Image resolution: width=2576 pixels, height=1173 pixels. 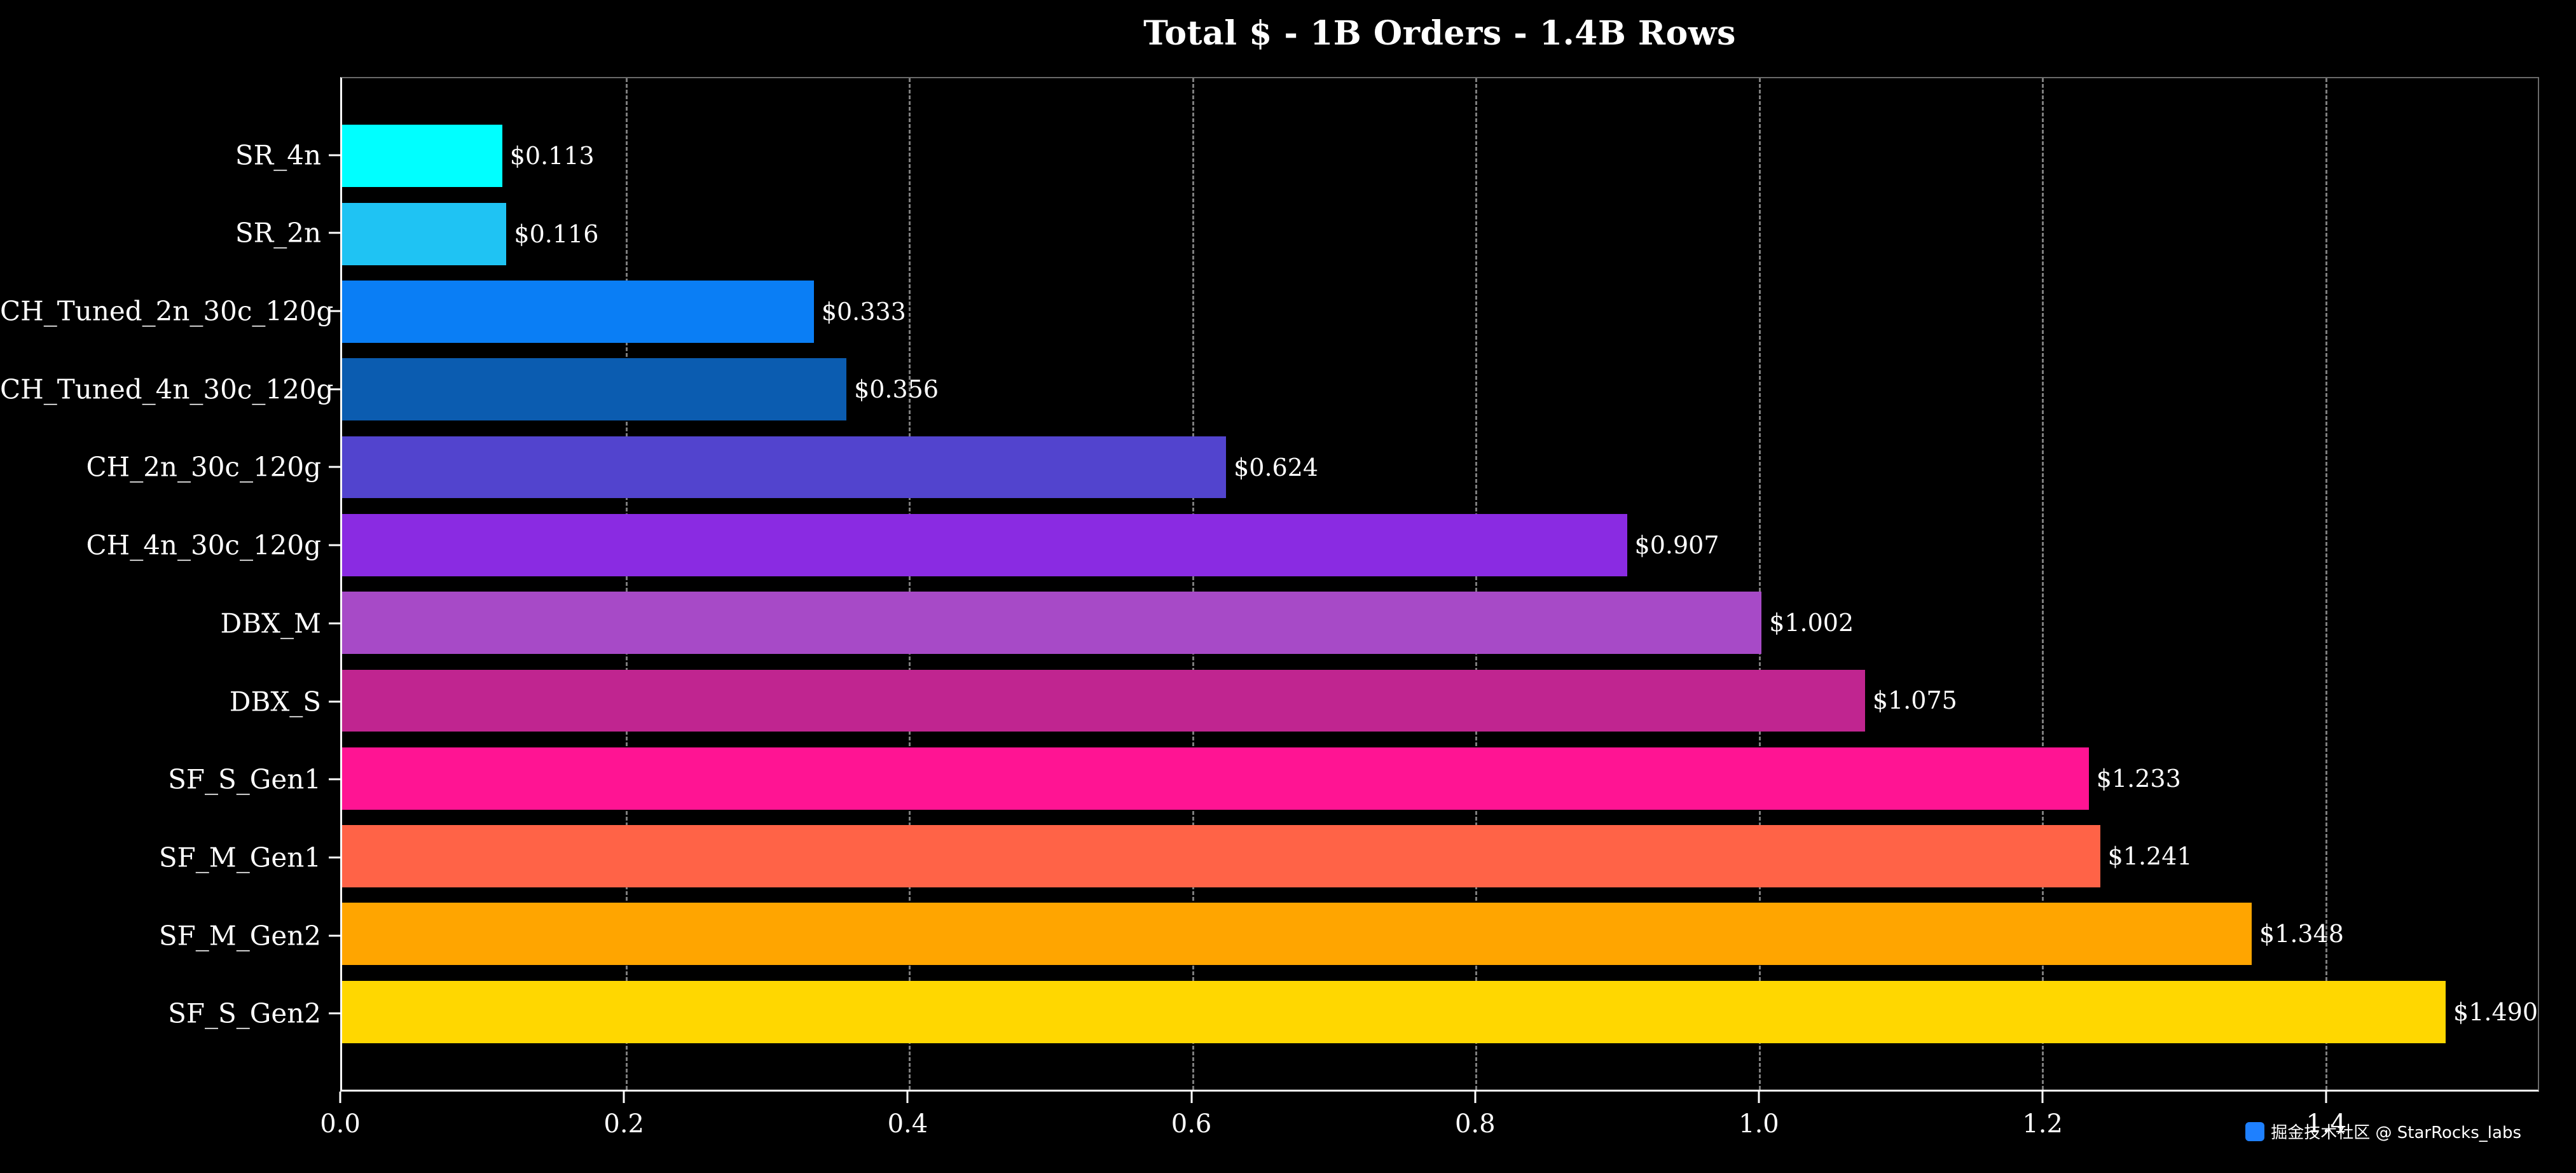 I want to click on bar-sf_s_gen2, so click(x=1394, y=1012).